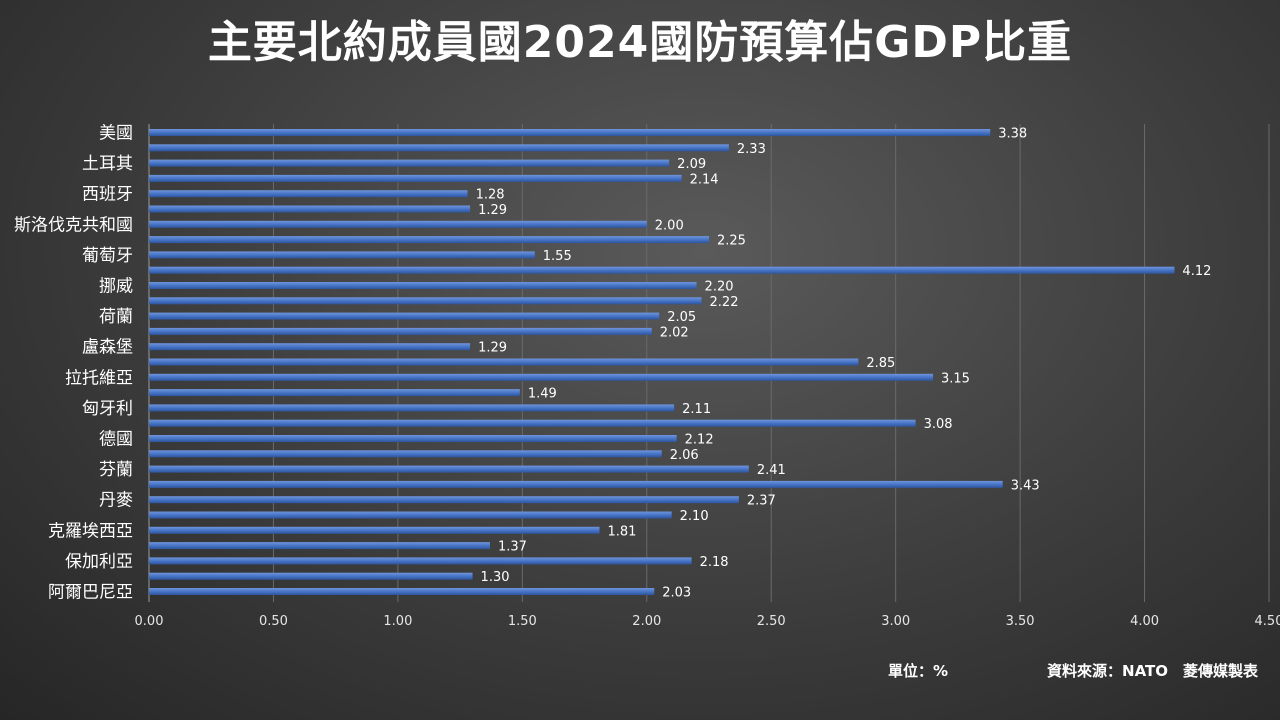  I want to click on value-label: 2.25, so click(731, 241).